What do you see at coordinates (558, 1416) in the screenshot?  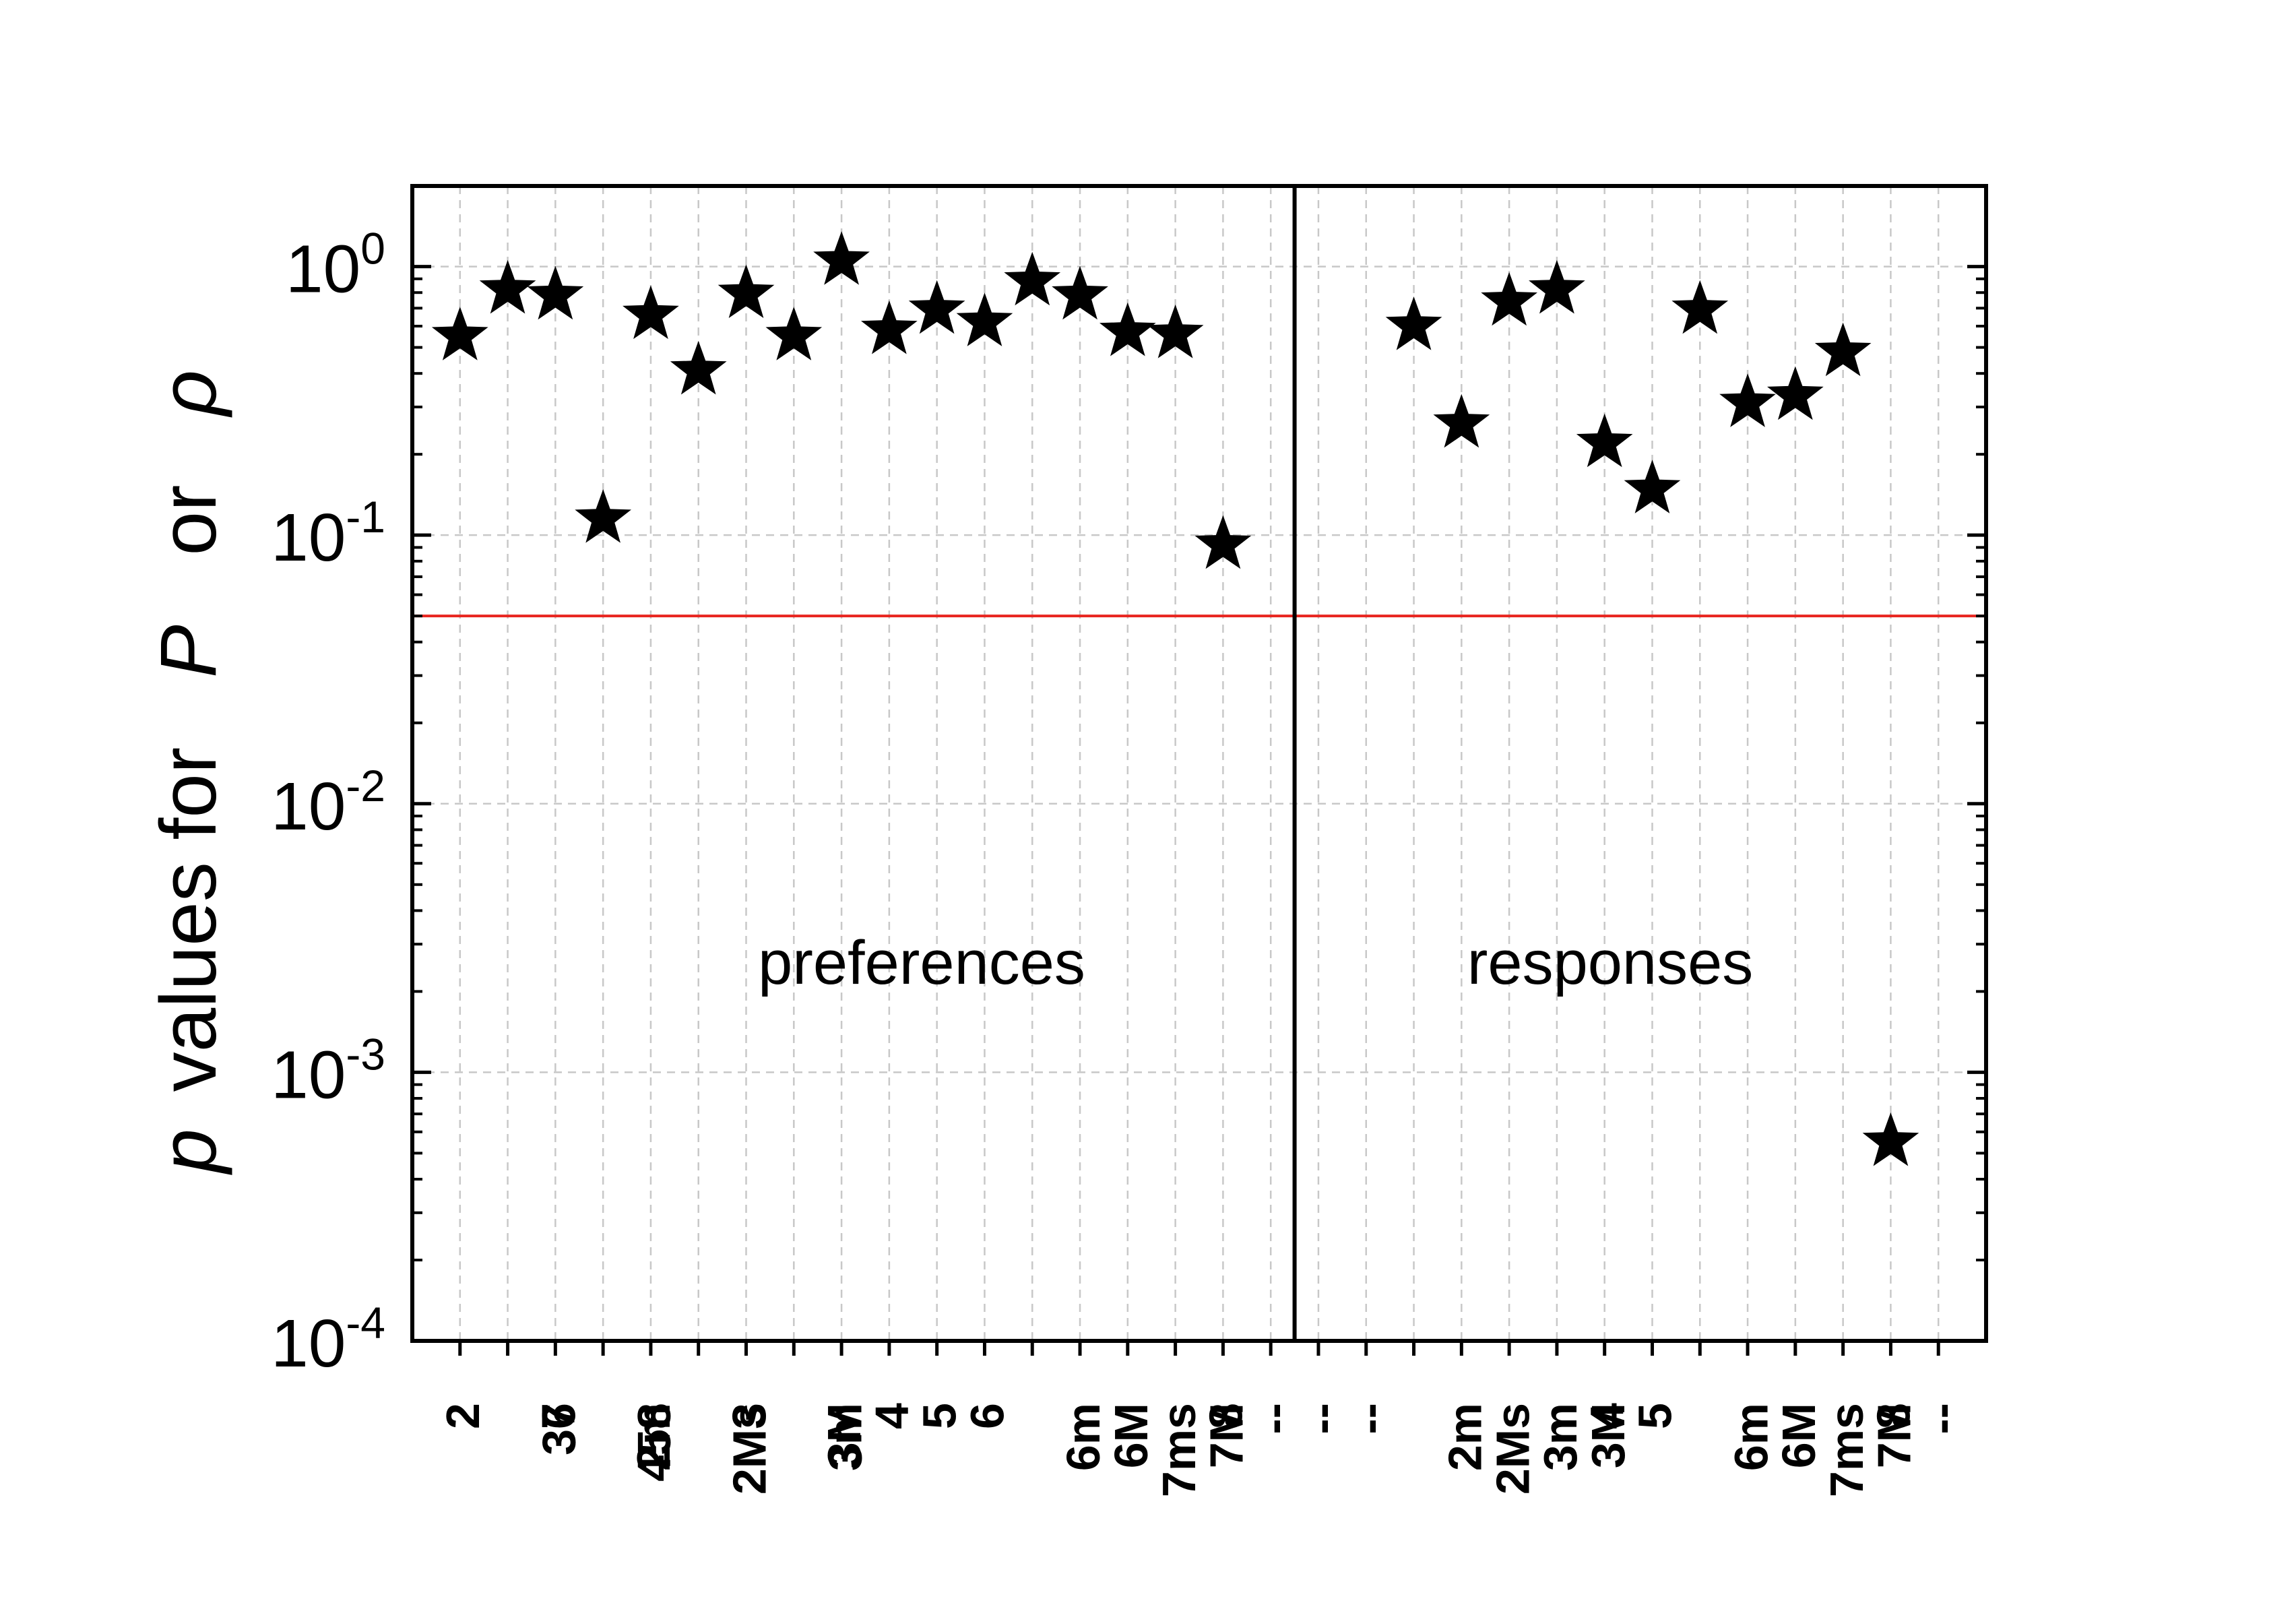 I see `x-tick-label: 7` at bounding box center [558, 1416].